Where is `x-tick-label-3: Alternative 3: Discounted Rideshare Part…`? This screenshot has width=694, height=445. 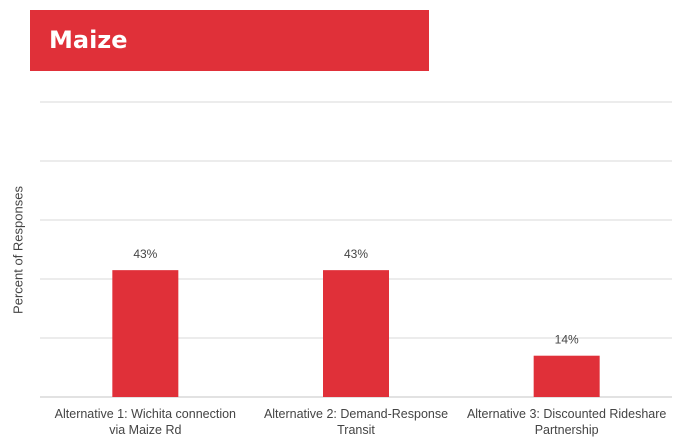
x-tick-label-3: Alternative 3: Discounted Rideshare Part… is located at coordinates (566, 422).